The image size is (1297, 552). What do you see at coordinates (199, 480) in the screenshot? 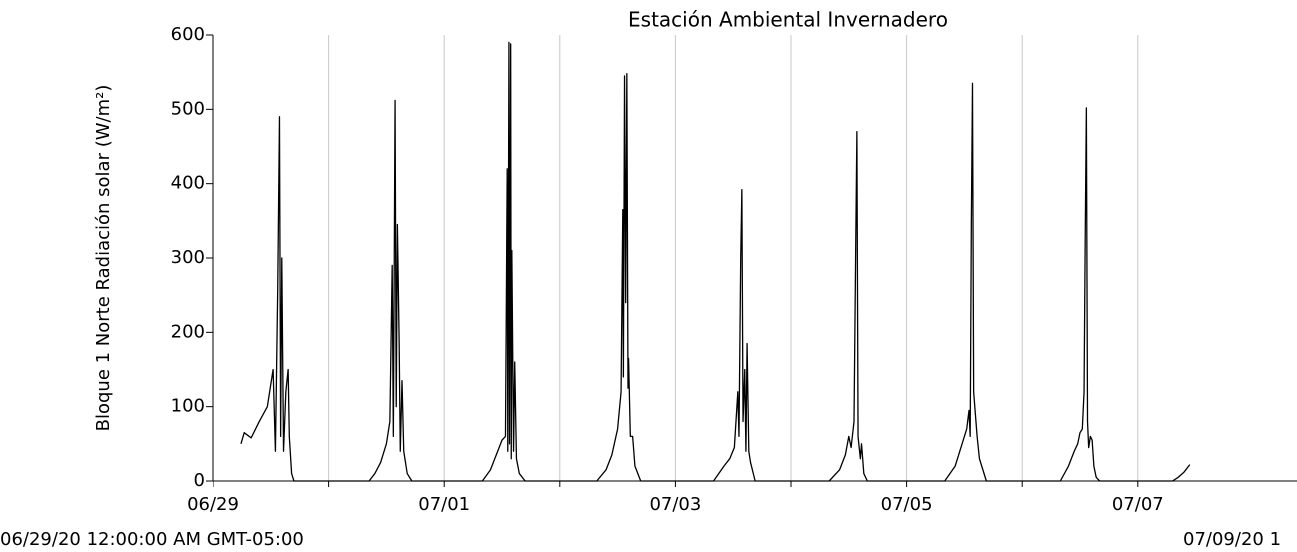
I see `y-tick-label: 0` at bounding box center [199, 480].